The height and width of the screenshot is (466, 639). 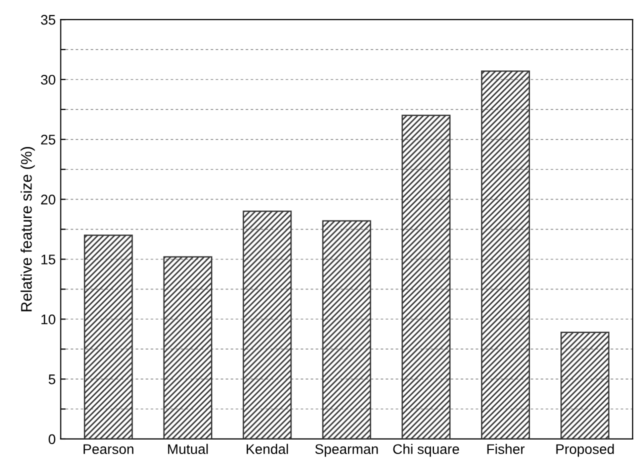 I want to click on x-tick-label: Chi square, so click(x=426, y=450).